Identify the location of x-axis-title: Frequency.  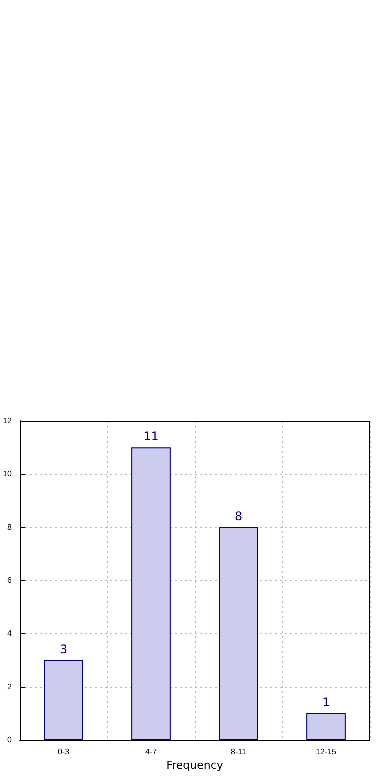
(195, 765).